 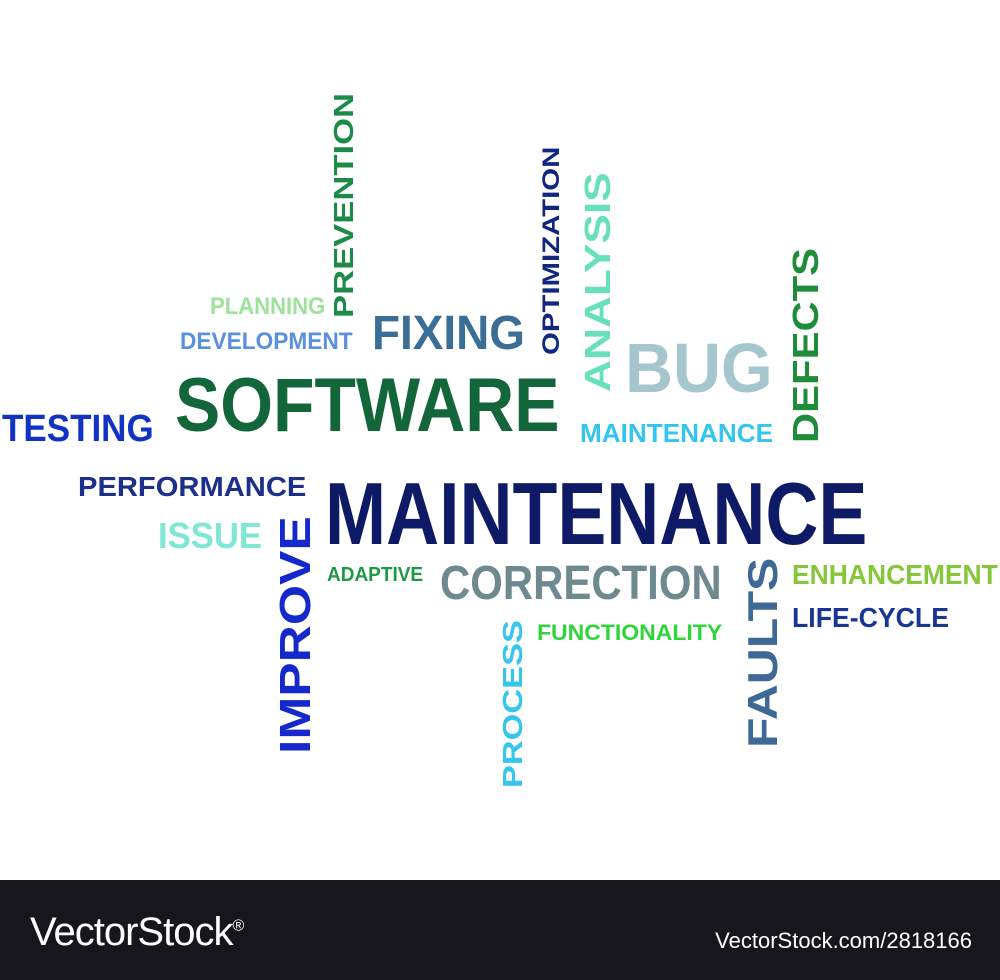 I want to click on word-life-cycle: LIFE-CYCLE, so click(x=870, y=617).